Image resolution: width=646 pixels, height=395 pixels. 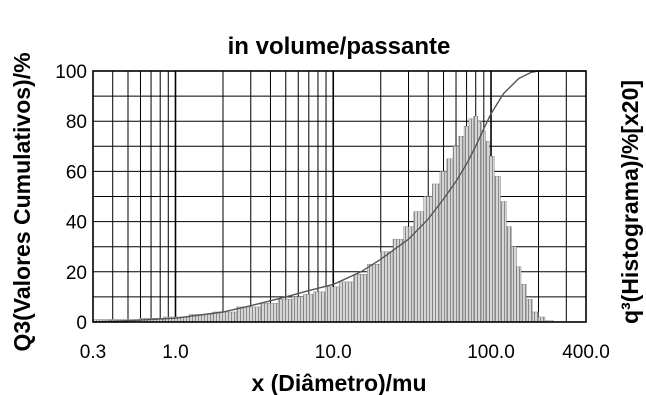 I want to click on y-tick-label: 60, so click(x=76, y=172).